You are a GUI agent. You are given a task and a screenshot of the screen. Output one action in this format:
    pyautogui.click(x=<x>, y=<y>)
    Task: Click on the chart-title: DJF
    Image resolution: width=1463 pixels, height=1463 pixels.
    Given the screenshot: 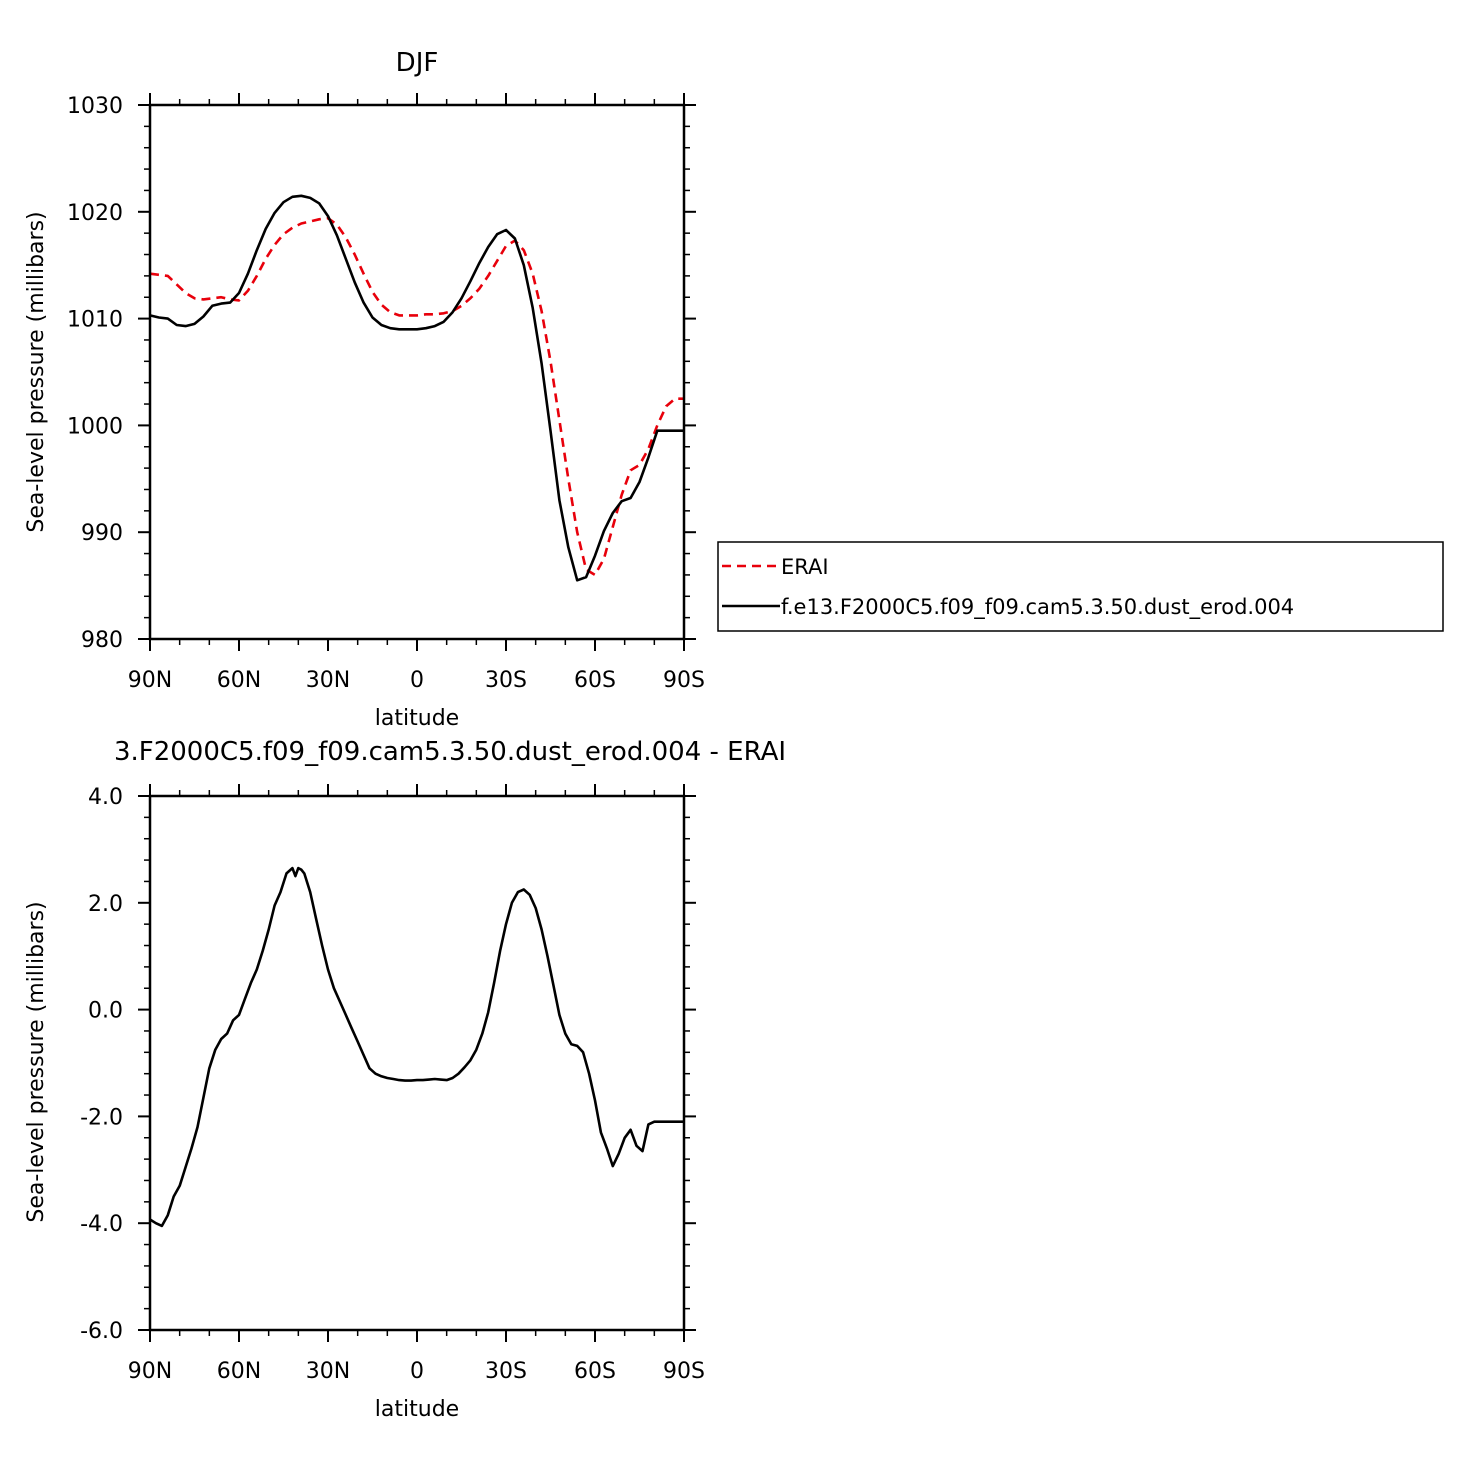 What is the action you would take?
    pyautogui.click(x=417, y=63)
    